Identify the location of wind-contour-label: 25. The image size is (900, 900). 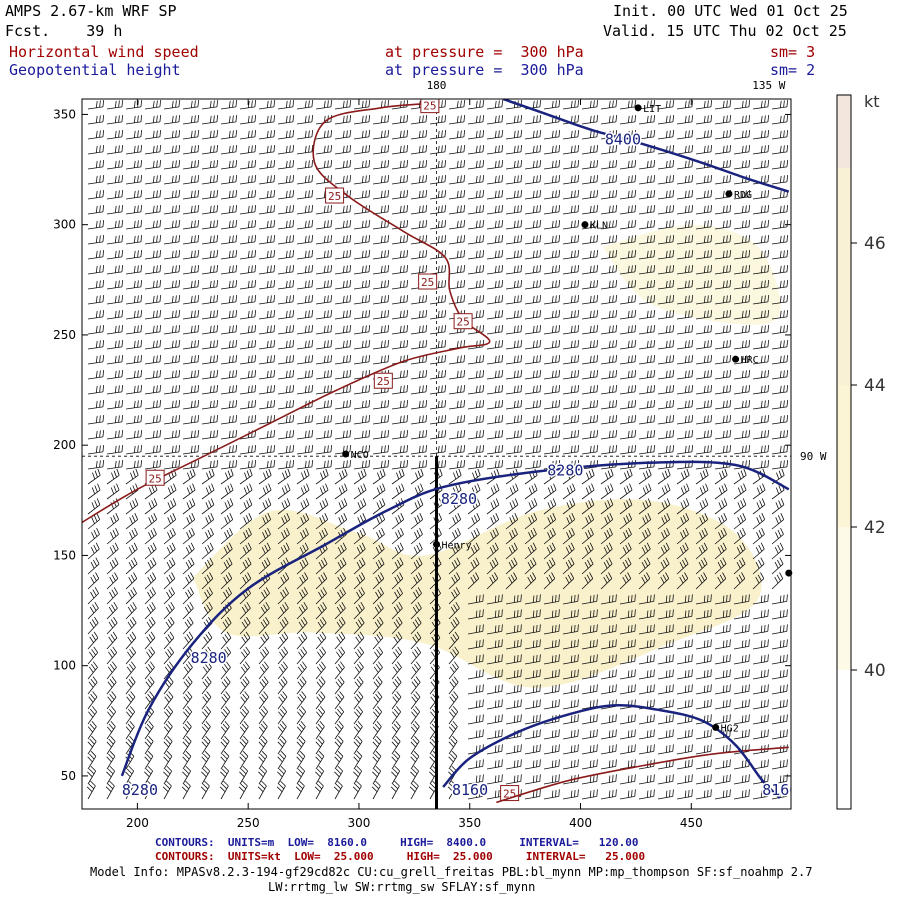
(430, 106).